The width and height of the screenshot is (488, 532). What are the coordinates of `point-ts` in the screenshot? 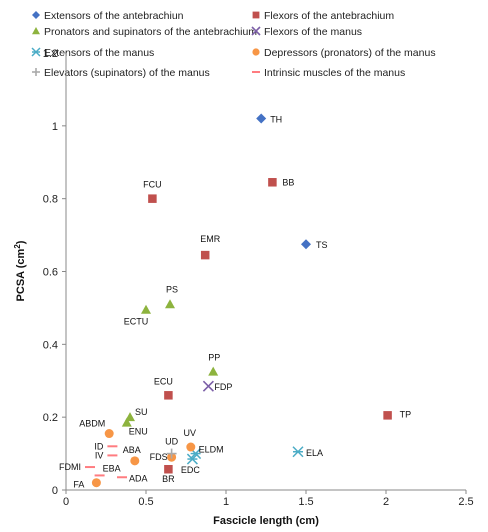 It's located at (306, 244).